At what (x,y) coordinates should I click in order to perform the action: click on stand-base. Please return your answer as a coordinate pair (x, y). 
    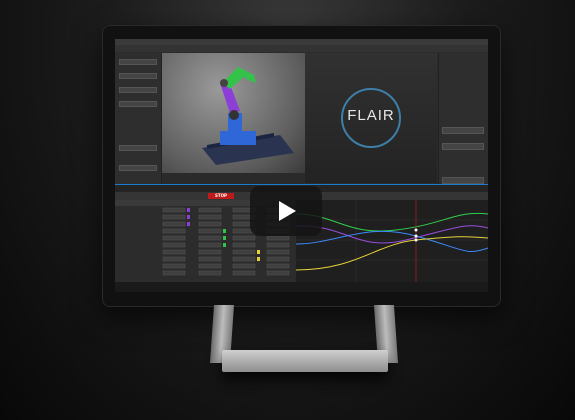
    Looking at the image, I should click on (305, 361).